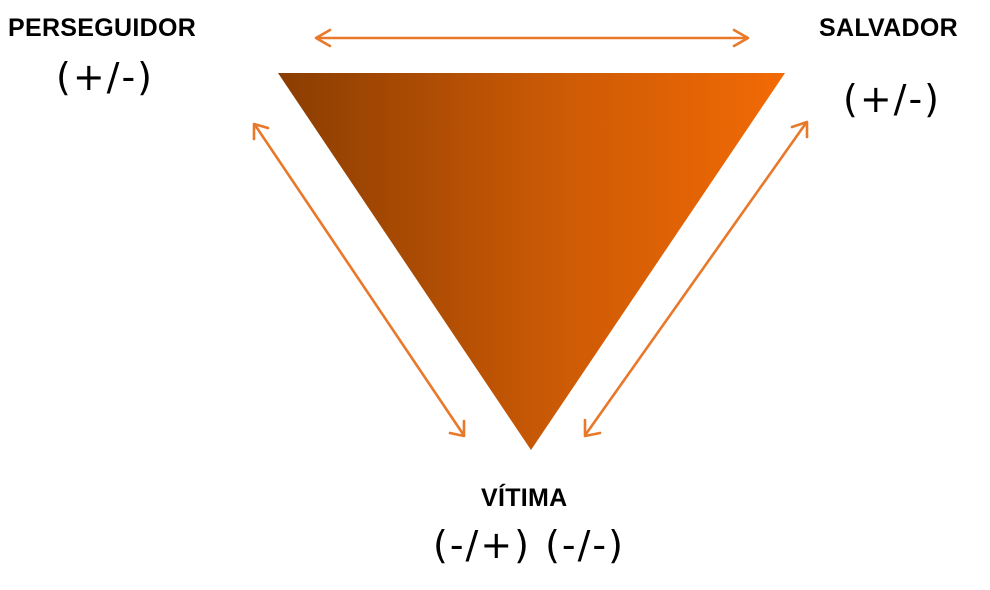 The height and width of the screenshot is (590, 990). What do you see at coordinates (102, 28) in the screenshot?
I see `perseguidor-label: PERSEGUIDOR` at bounding box center [102, 28].